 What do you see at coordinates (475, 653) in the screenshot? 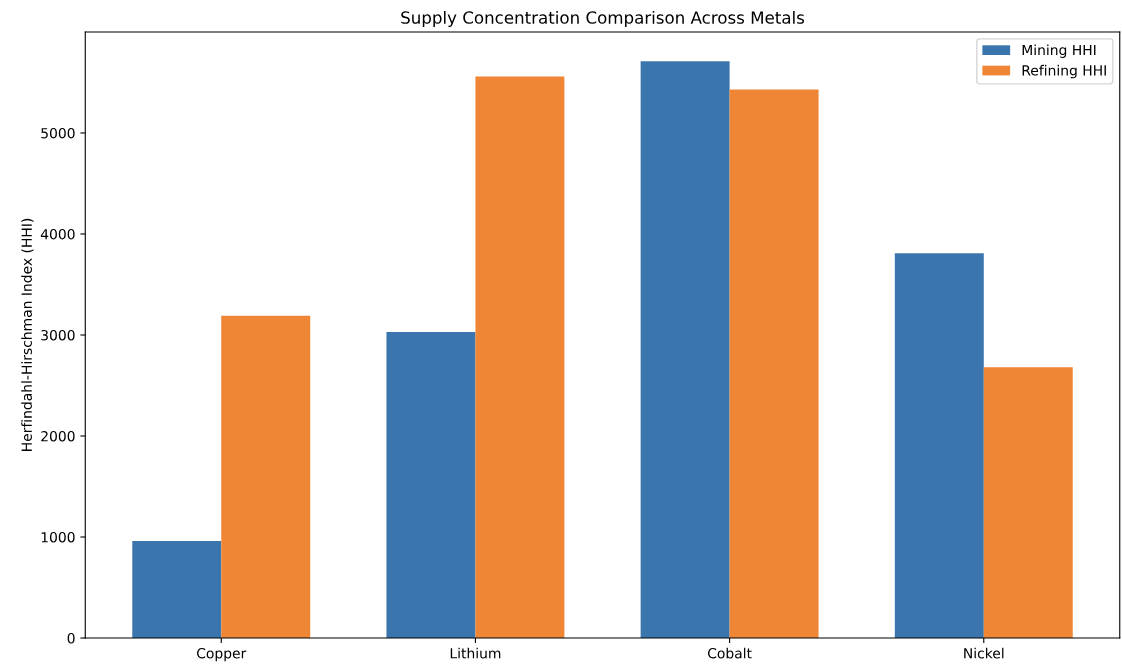
I see `x-tick-label: Lithium` at bounding box center [475, 653].